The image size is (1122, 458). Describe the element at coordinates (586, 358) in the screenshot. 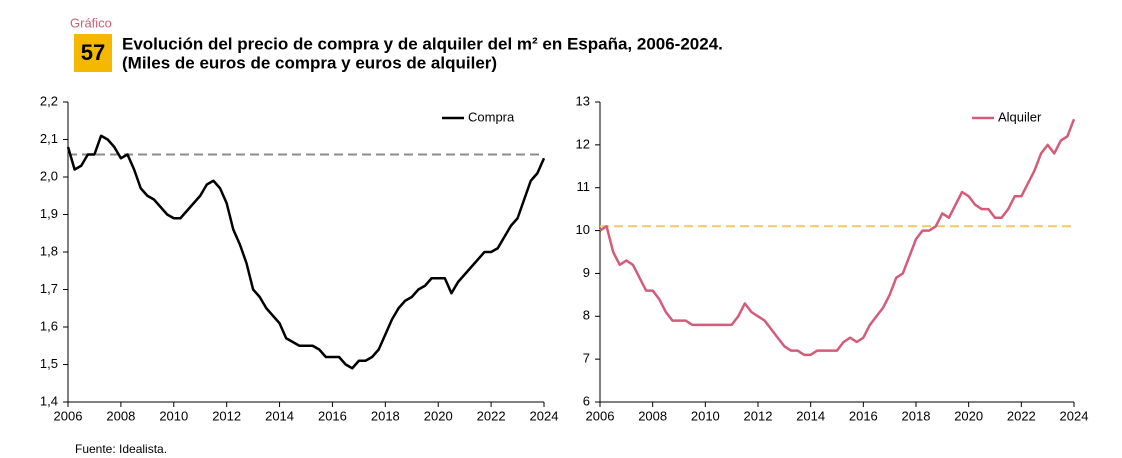

I see `y-tick-label: 7` at that location.